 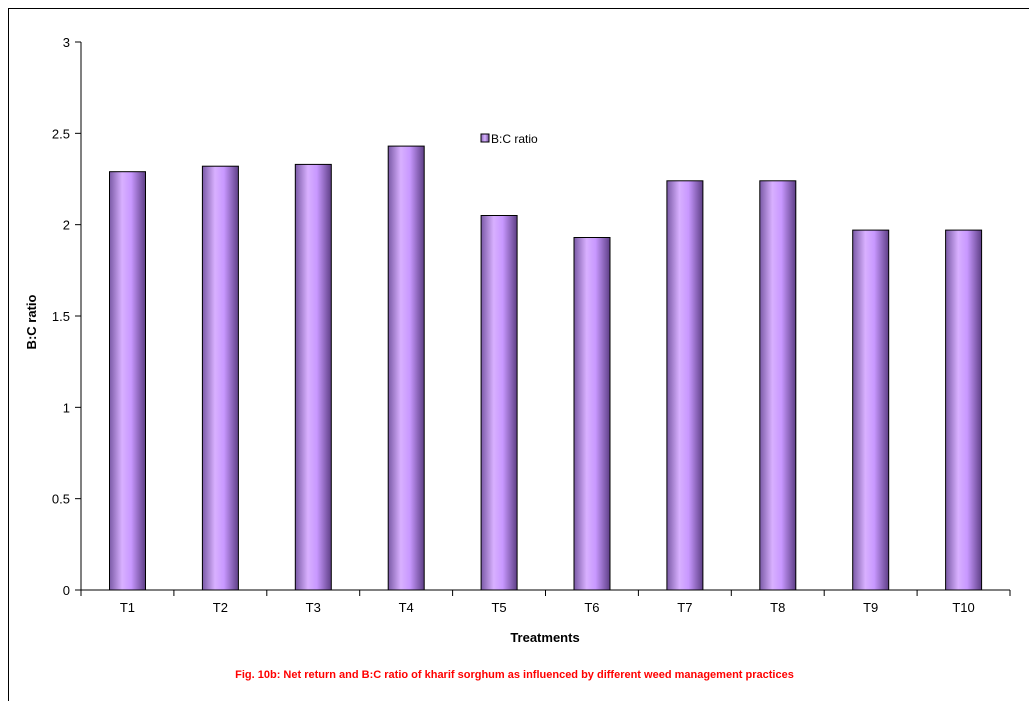 What do you see at coordinates (685, 385) in the screenshot?
I see `bar-t7` at bounding box center [685, 385].